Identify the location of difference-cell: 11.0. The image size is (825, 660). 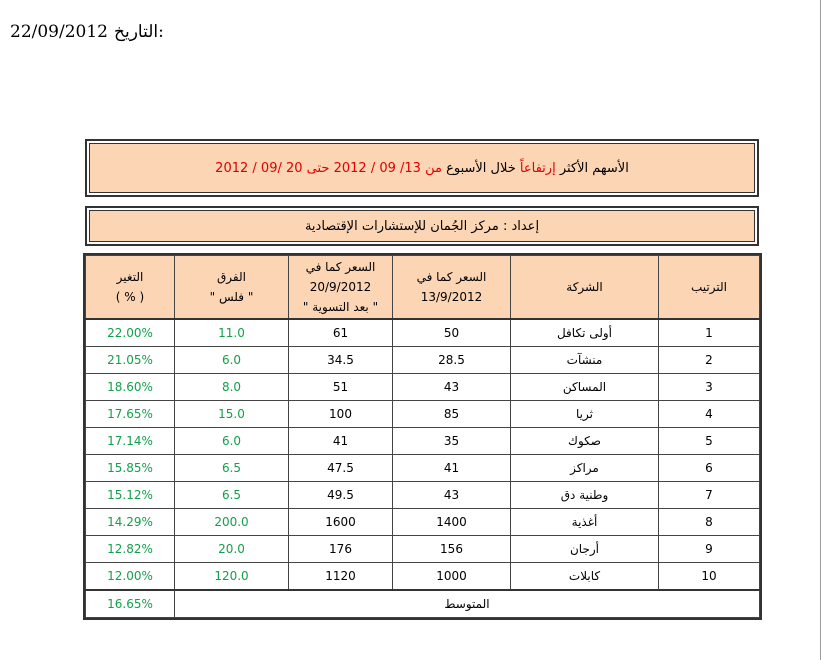
(231, 332).